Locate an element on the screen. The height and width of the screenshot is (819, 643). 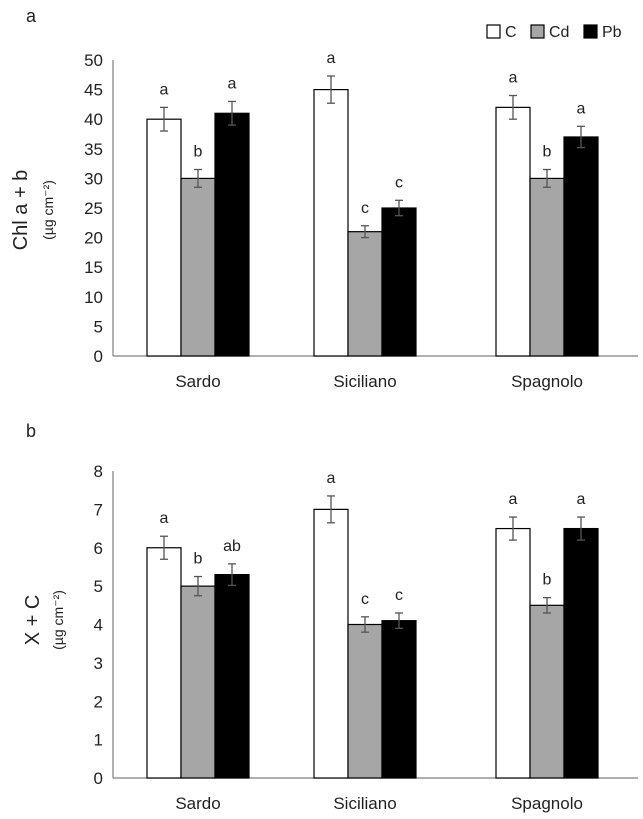
y-tick-label: 25 is located at coordinates (93, 208).